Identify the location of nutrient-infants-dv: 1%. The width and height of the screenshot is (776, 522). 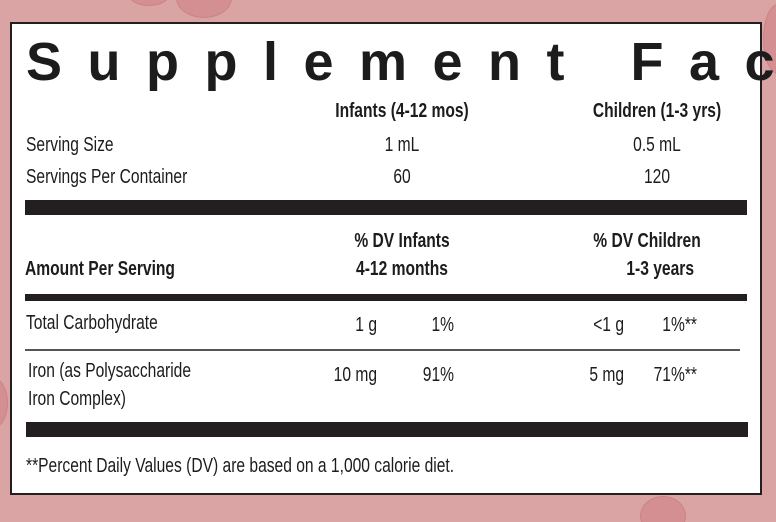
(442, 325).